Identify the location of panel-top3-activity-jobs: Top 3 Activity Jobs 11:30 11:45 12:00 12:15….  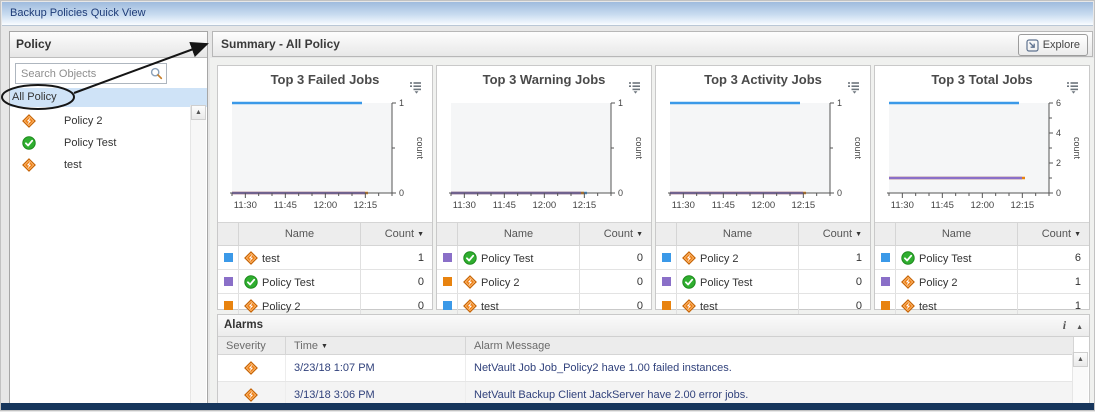
(763, 191).